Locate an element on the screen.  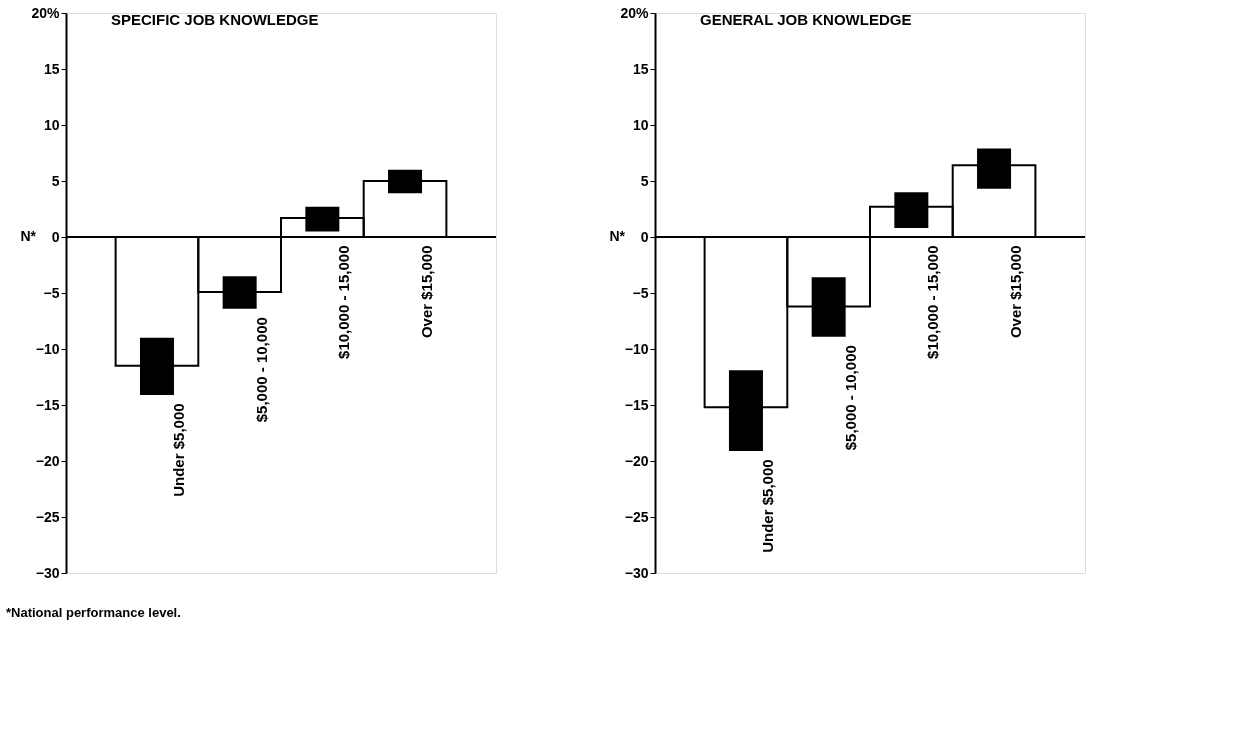
chart-title: SPECIFIC JOB KNOWLEDGE is located at coordinates (215, 19).